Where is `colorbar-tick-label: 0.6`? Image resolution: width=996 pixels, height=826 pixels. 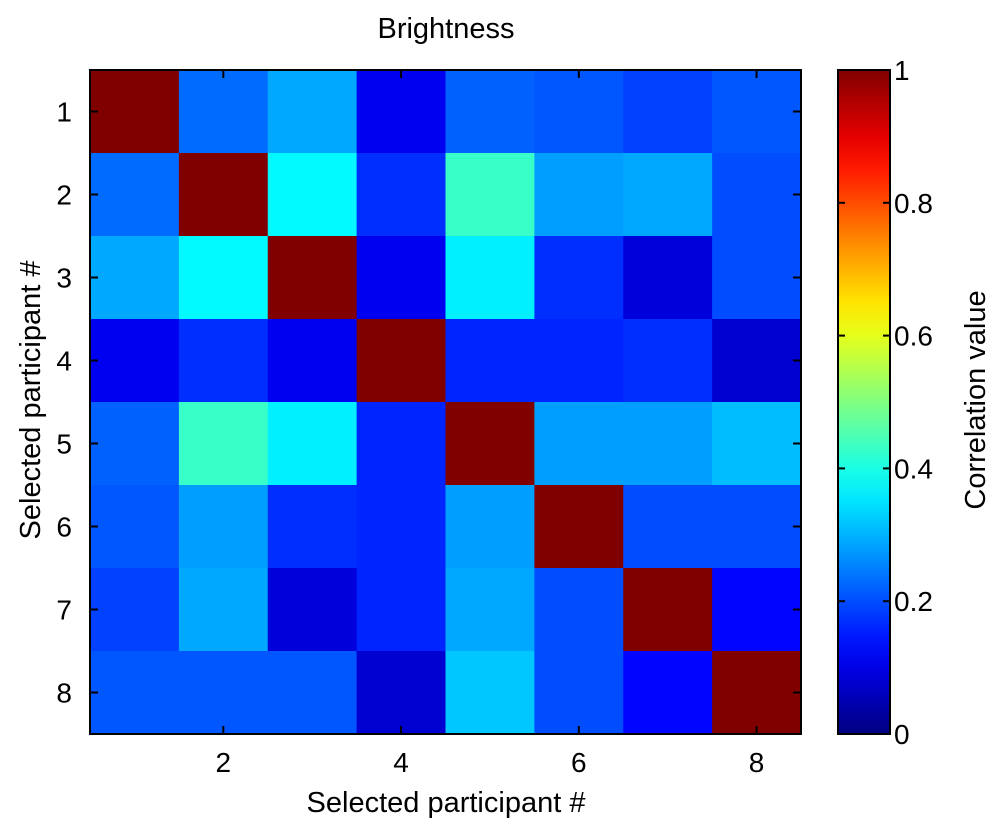 colorbar-tick-label: 0.6 is located at coordinates (913, 336).